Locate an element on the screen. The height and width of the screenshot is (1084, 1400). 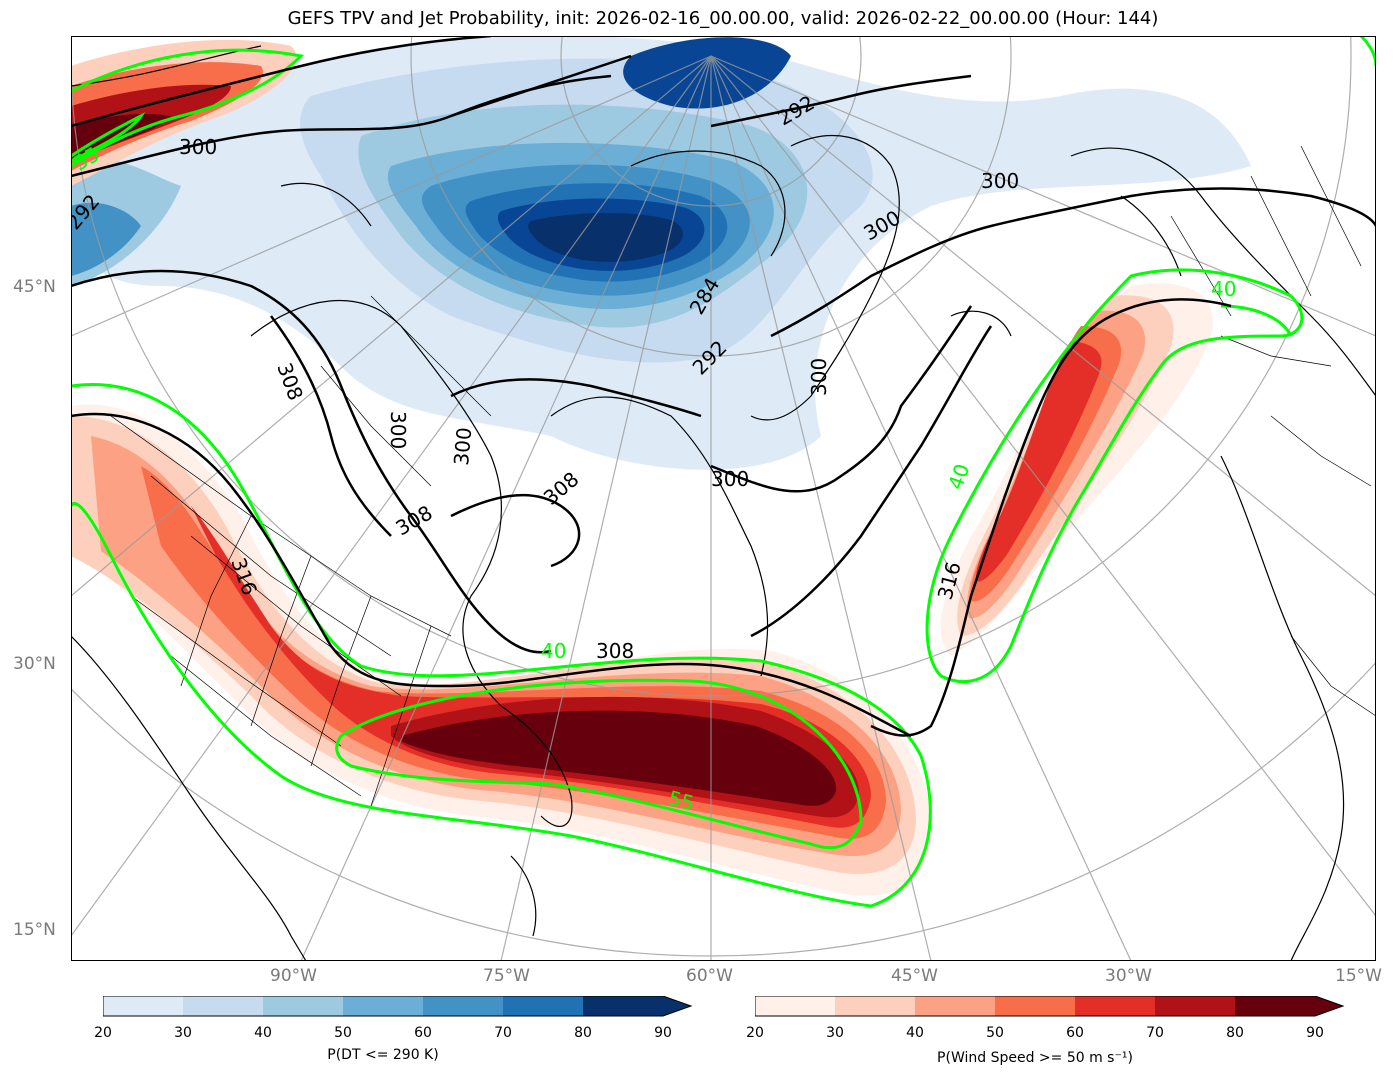
tpv-tick: 30 is located at coordinates (183, 1033).